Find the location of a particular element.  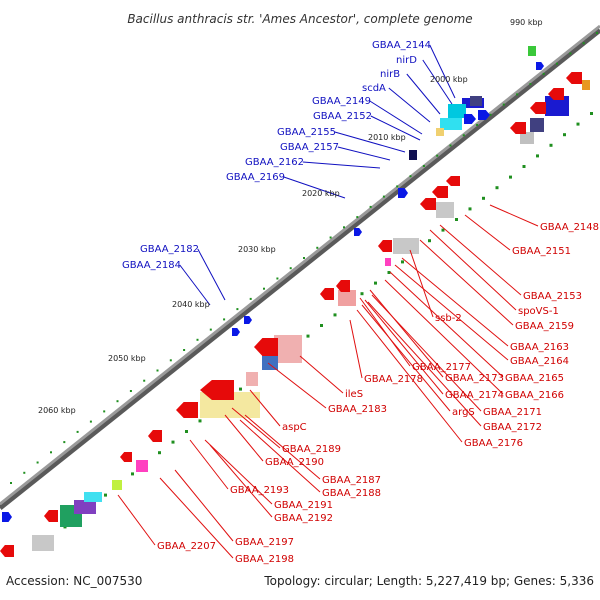

gene-label: GBAA_2177 is located at coordinates (441, 367).